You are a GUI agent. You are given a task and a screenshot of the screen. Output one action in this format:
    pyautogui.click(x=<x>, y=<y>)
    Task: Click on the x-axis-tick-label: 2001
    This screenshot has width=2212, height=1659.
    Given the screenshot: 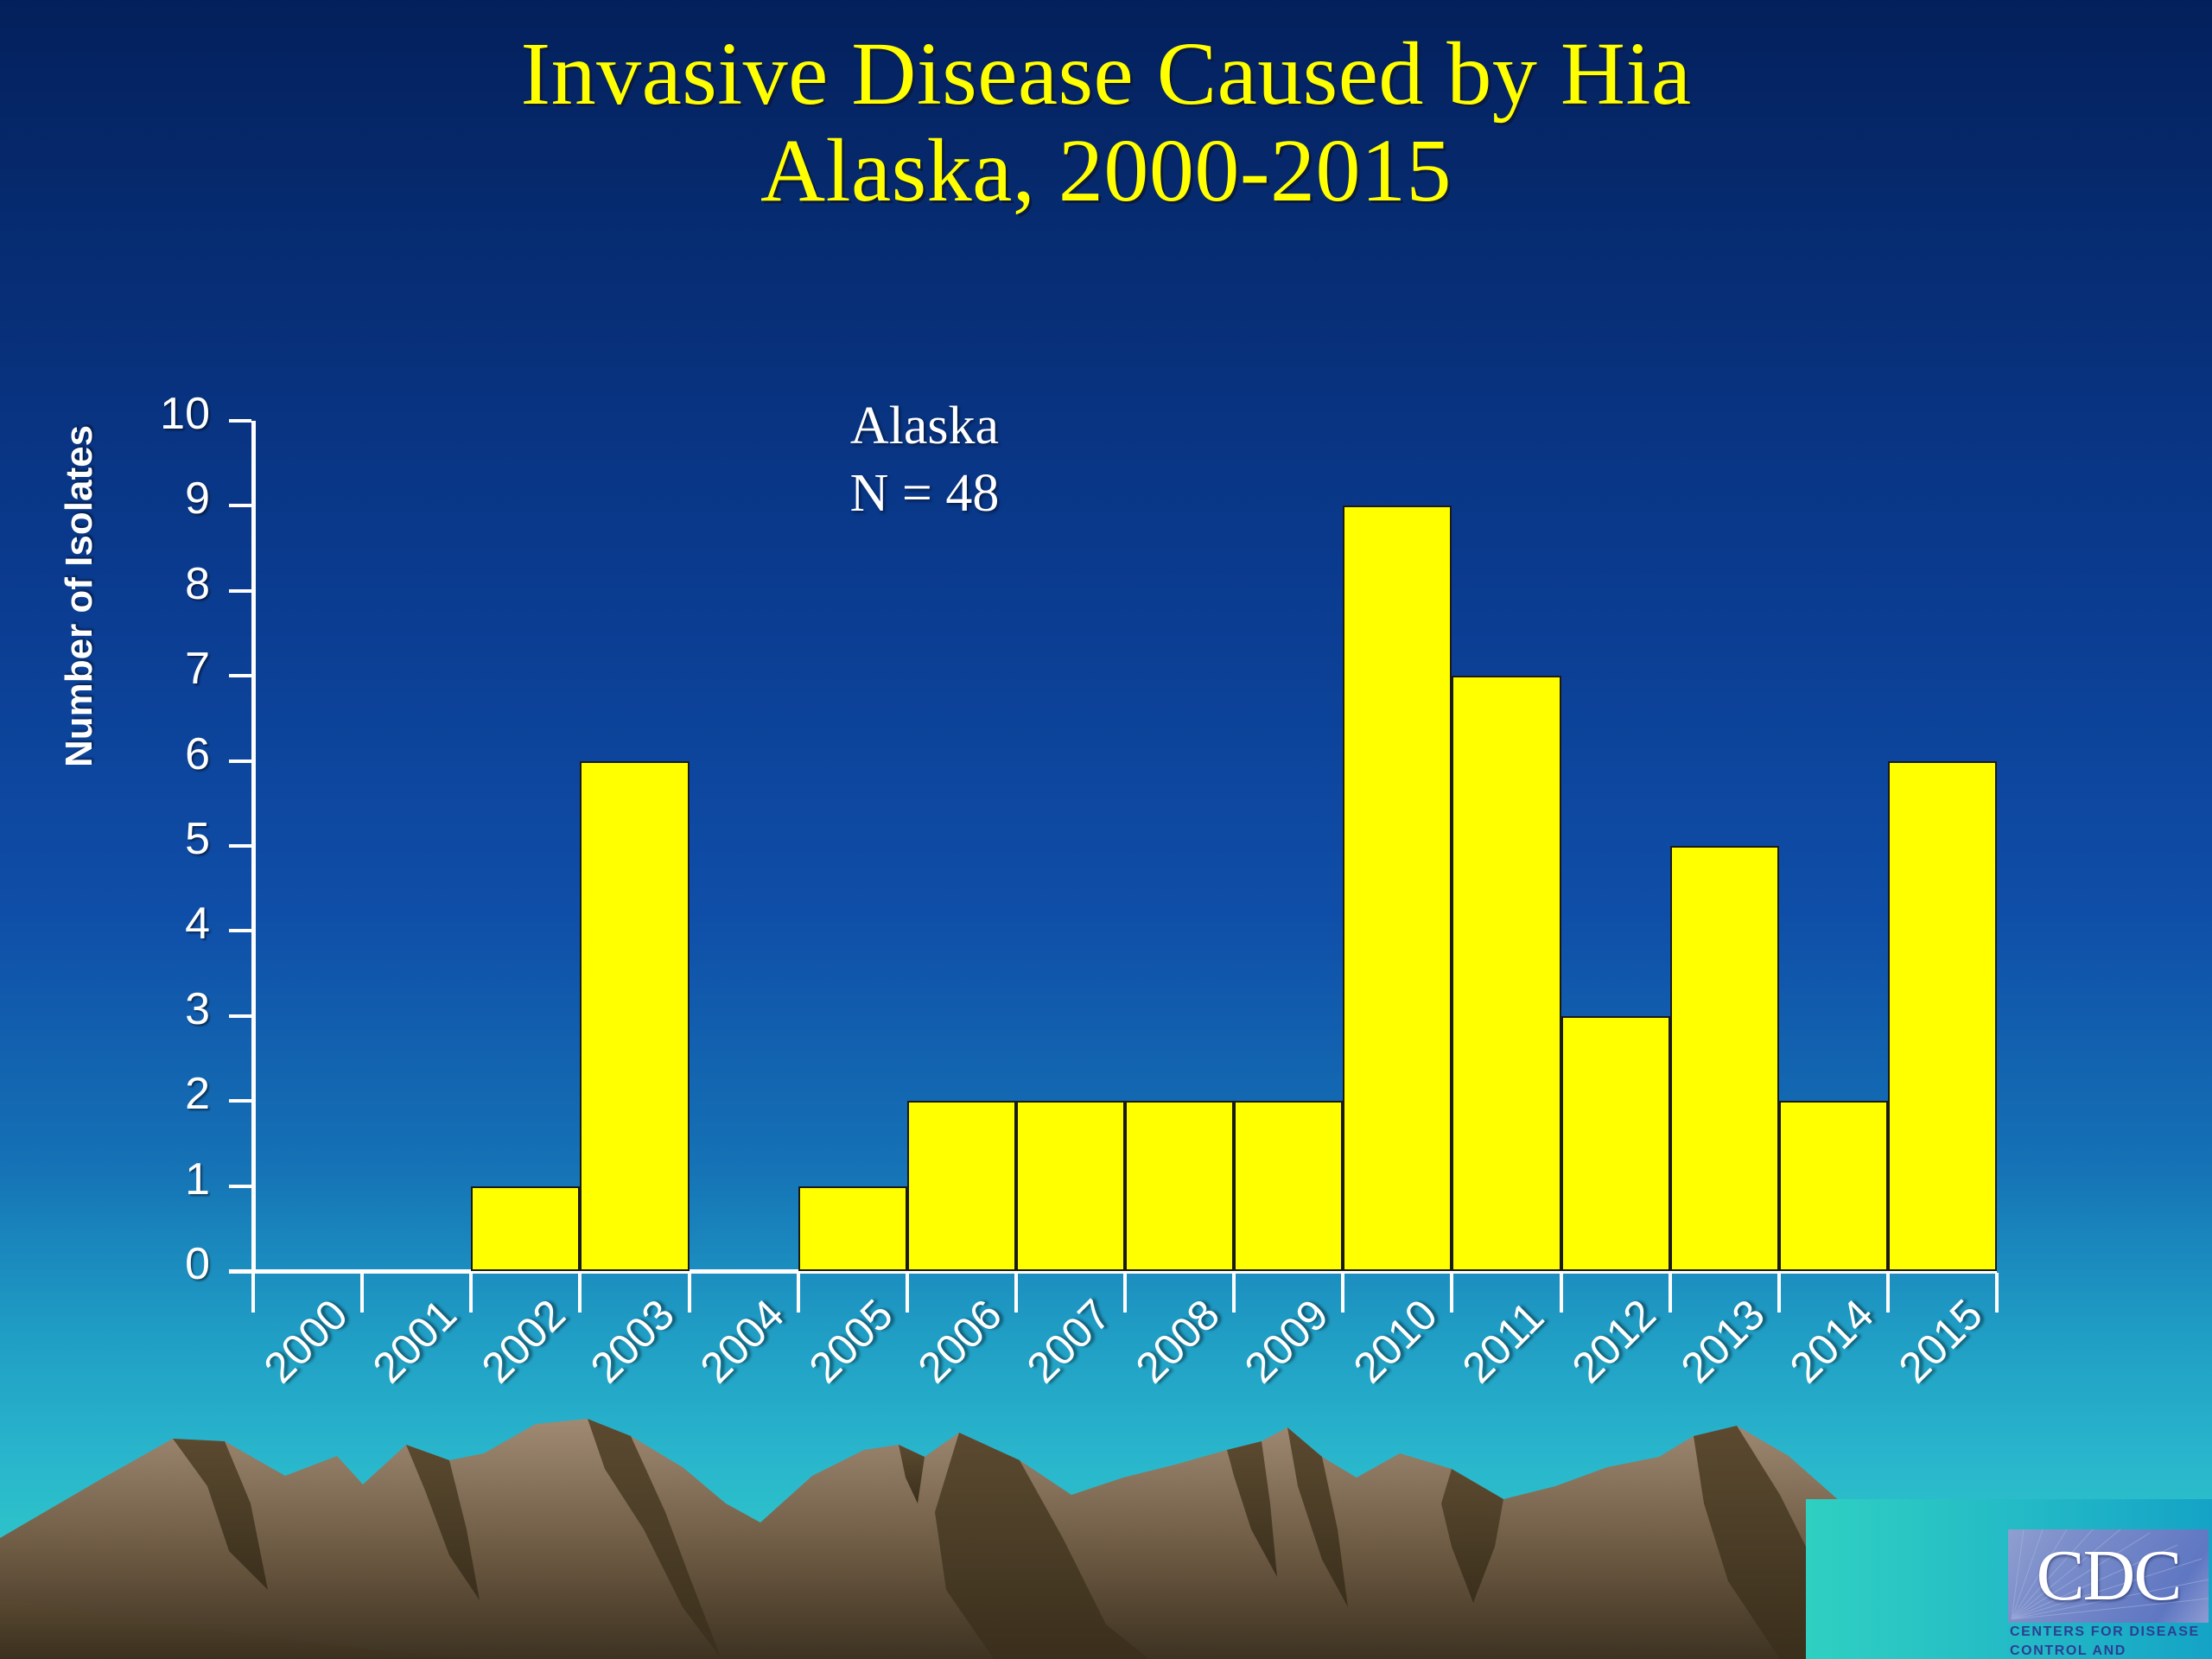 What is the action you would take?
    pyautogui.click(x=415, y=1341)
    